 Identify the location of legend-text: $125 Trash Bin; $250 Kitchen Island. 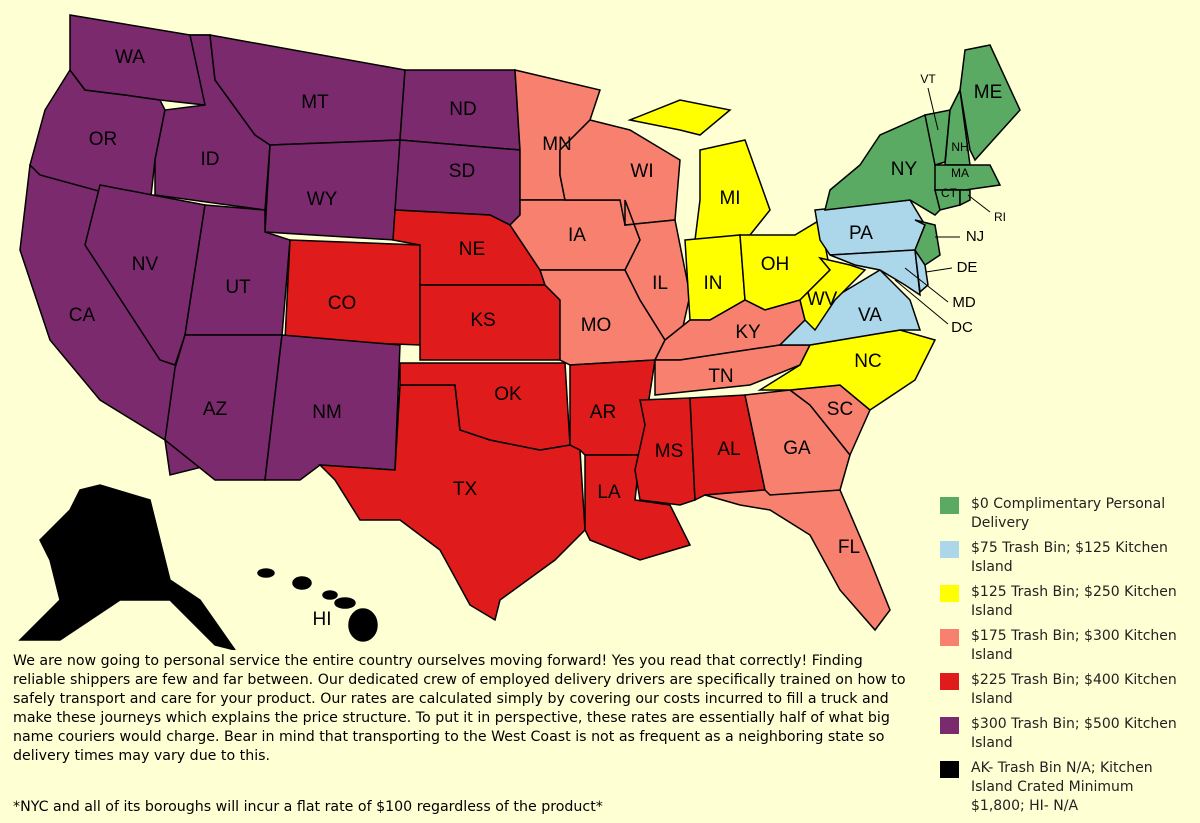
(1074, 601).